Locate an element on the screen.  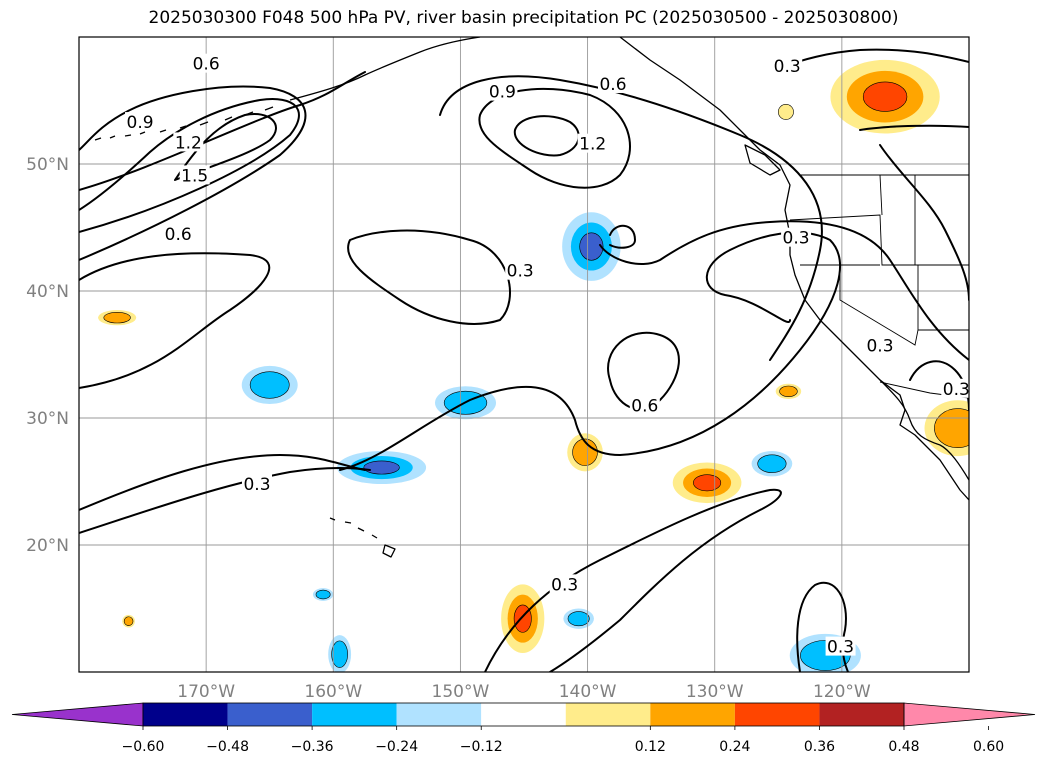
precip-blob-d is located at coordinates (382, 468).